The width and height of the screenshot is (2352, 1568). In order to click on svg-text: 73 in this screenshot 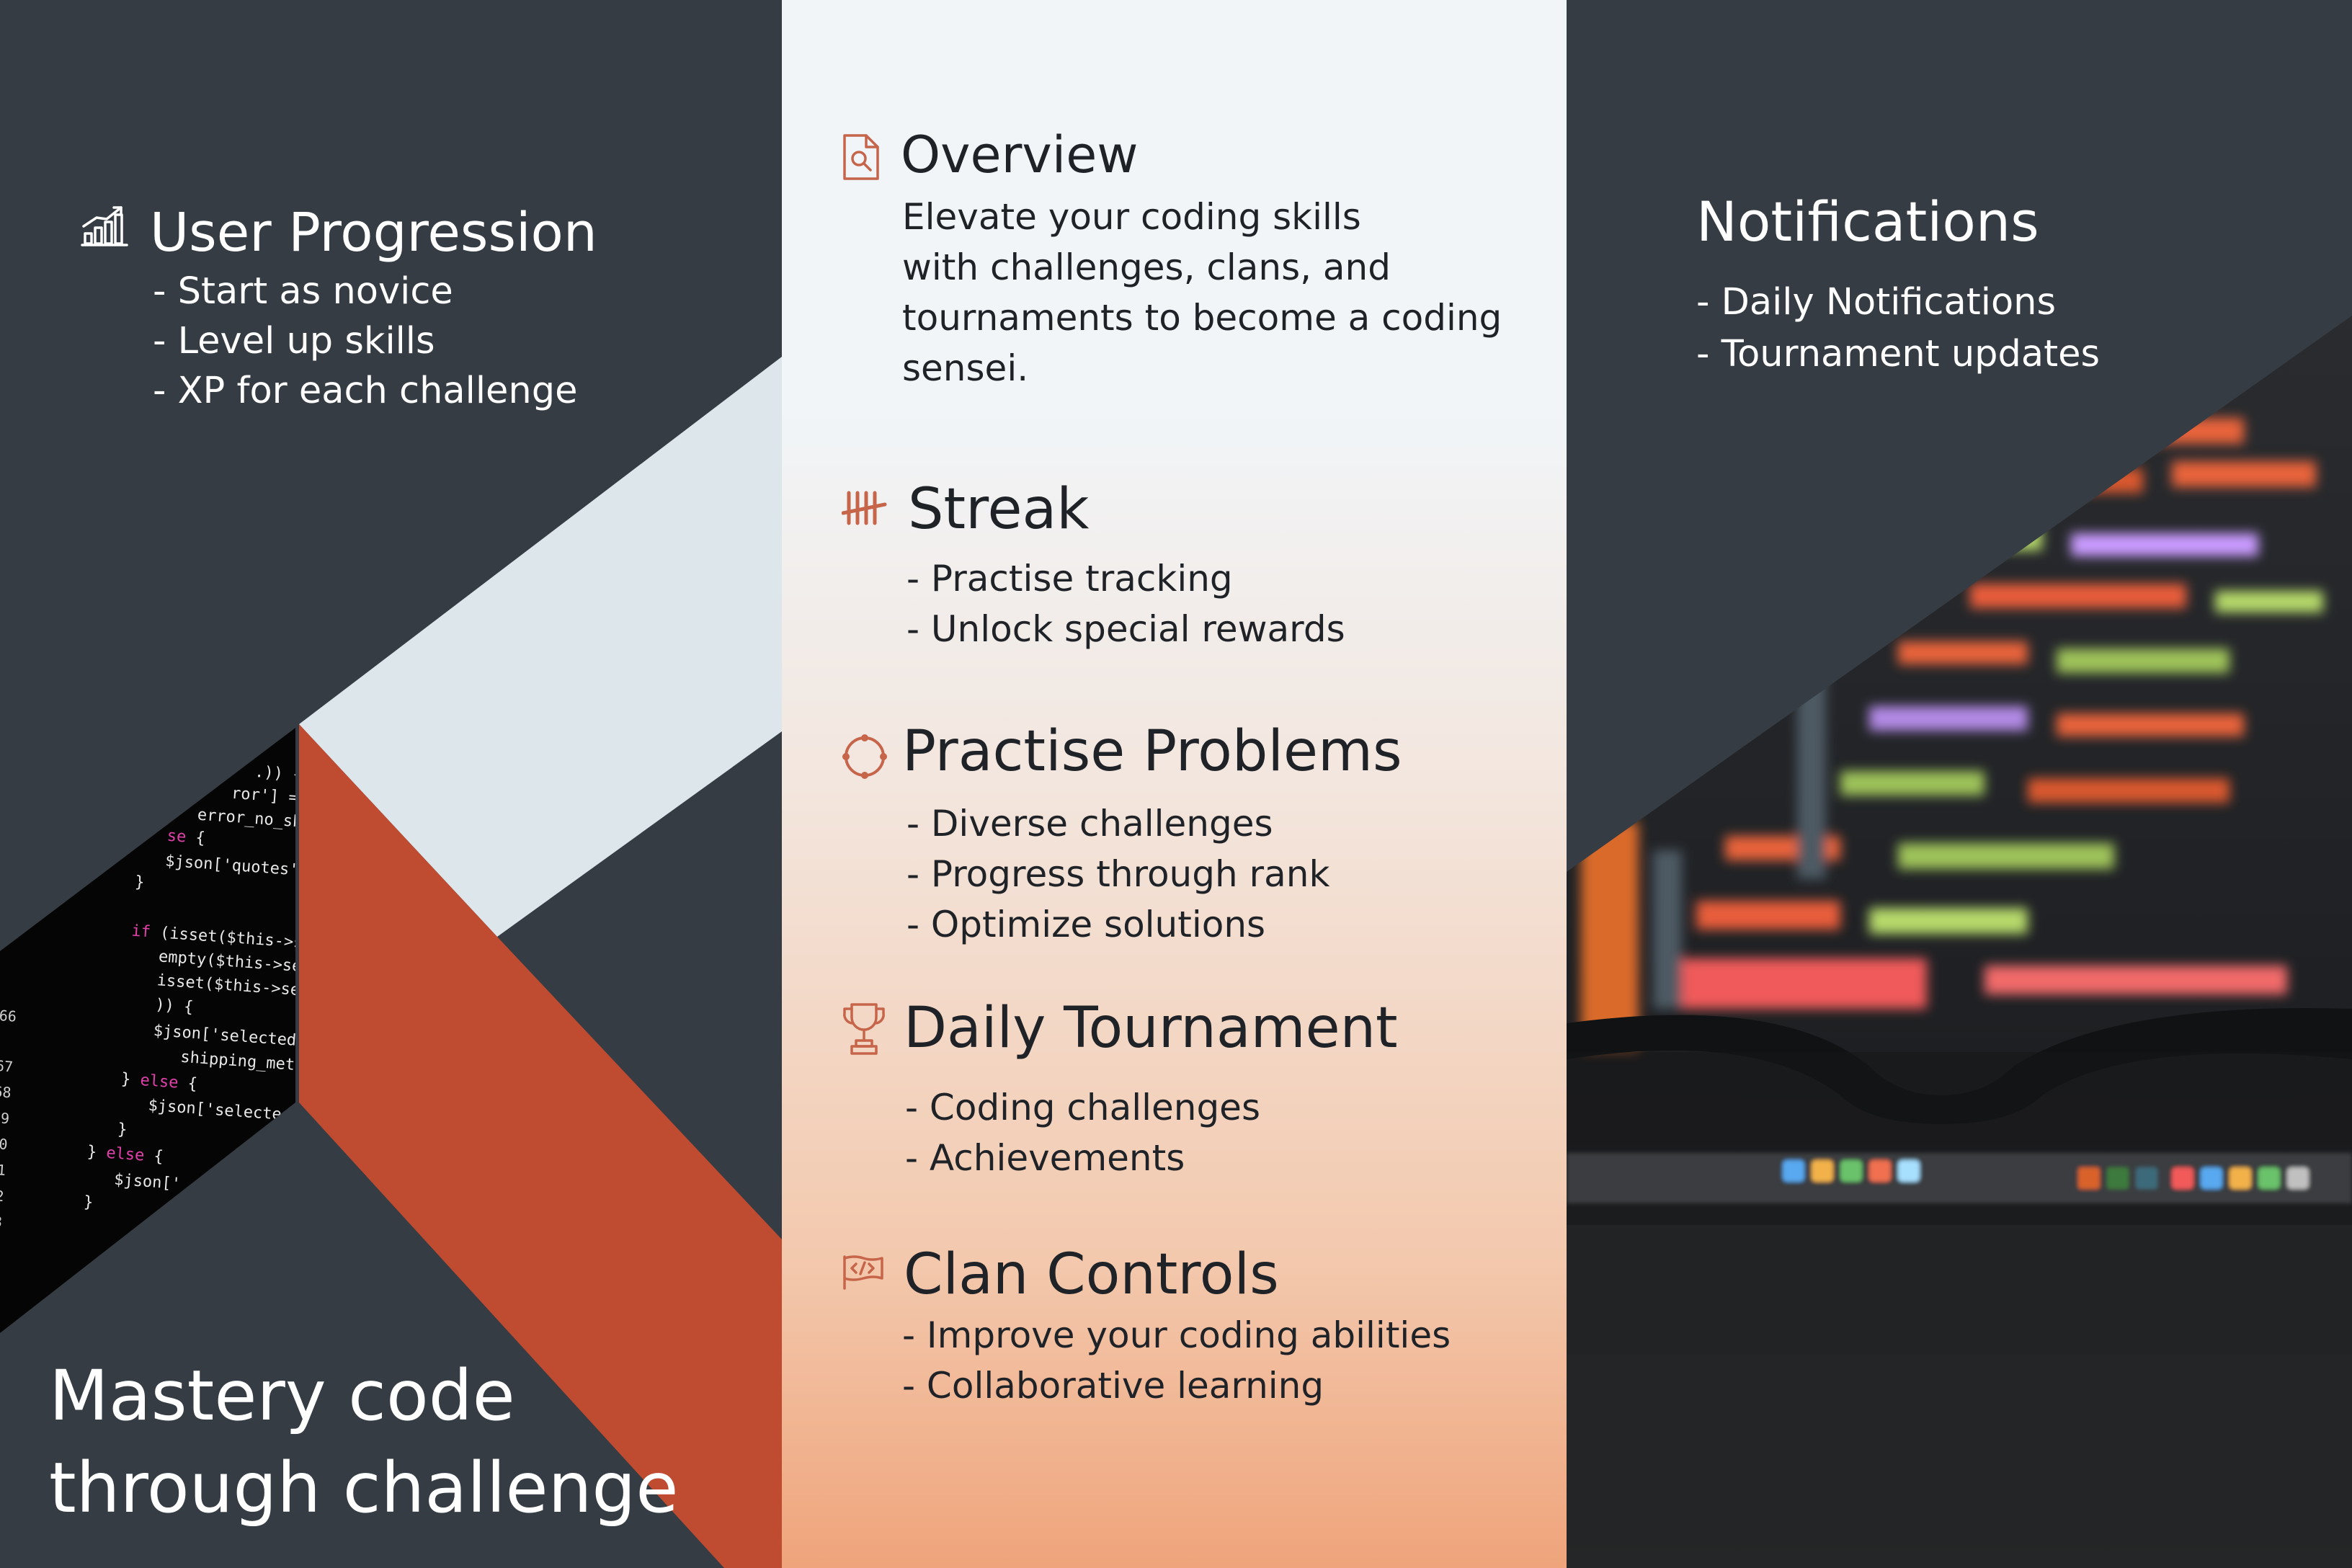, I will do `click(1, 1221)`.